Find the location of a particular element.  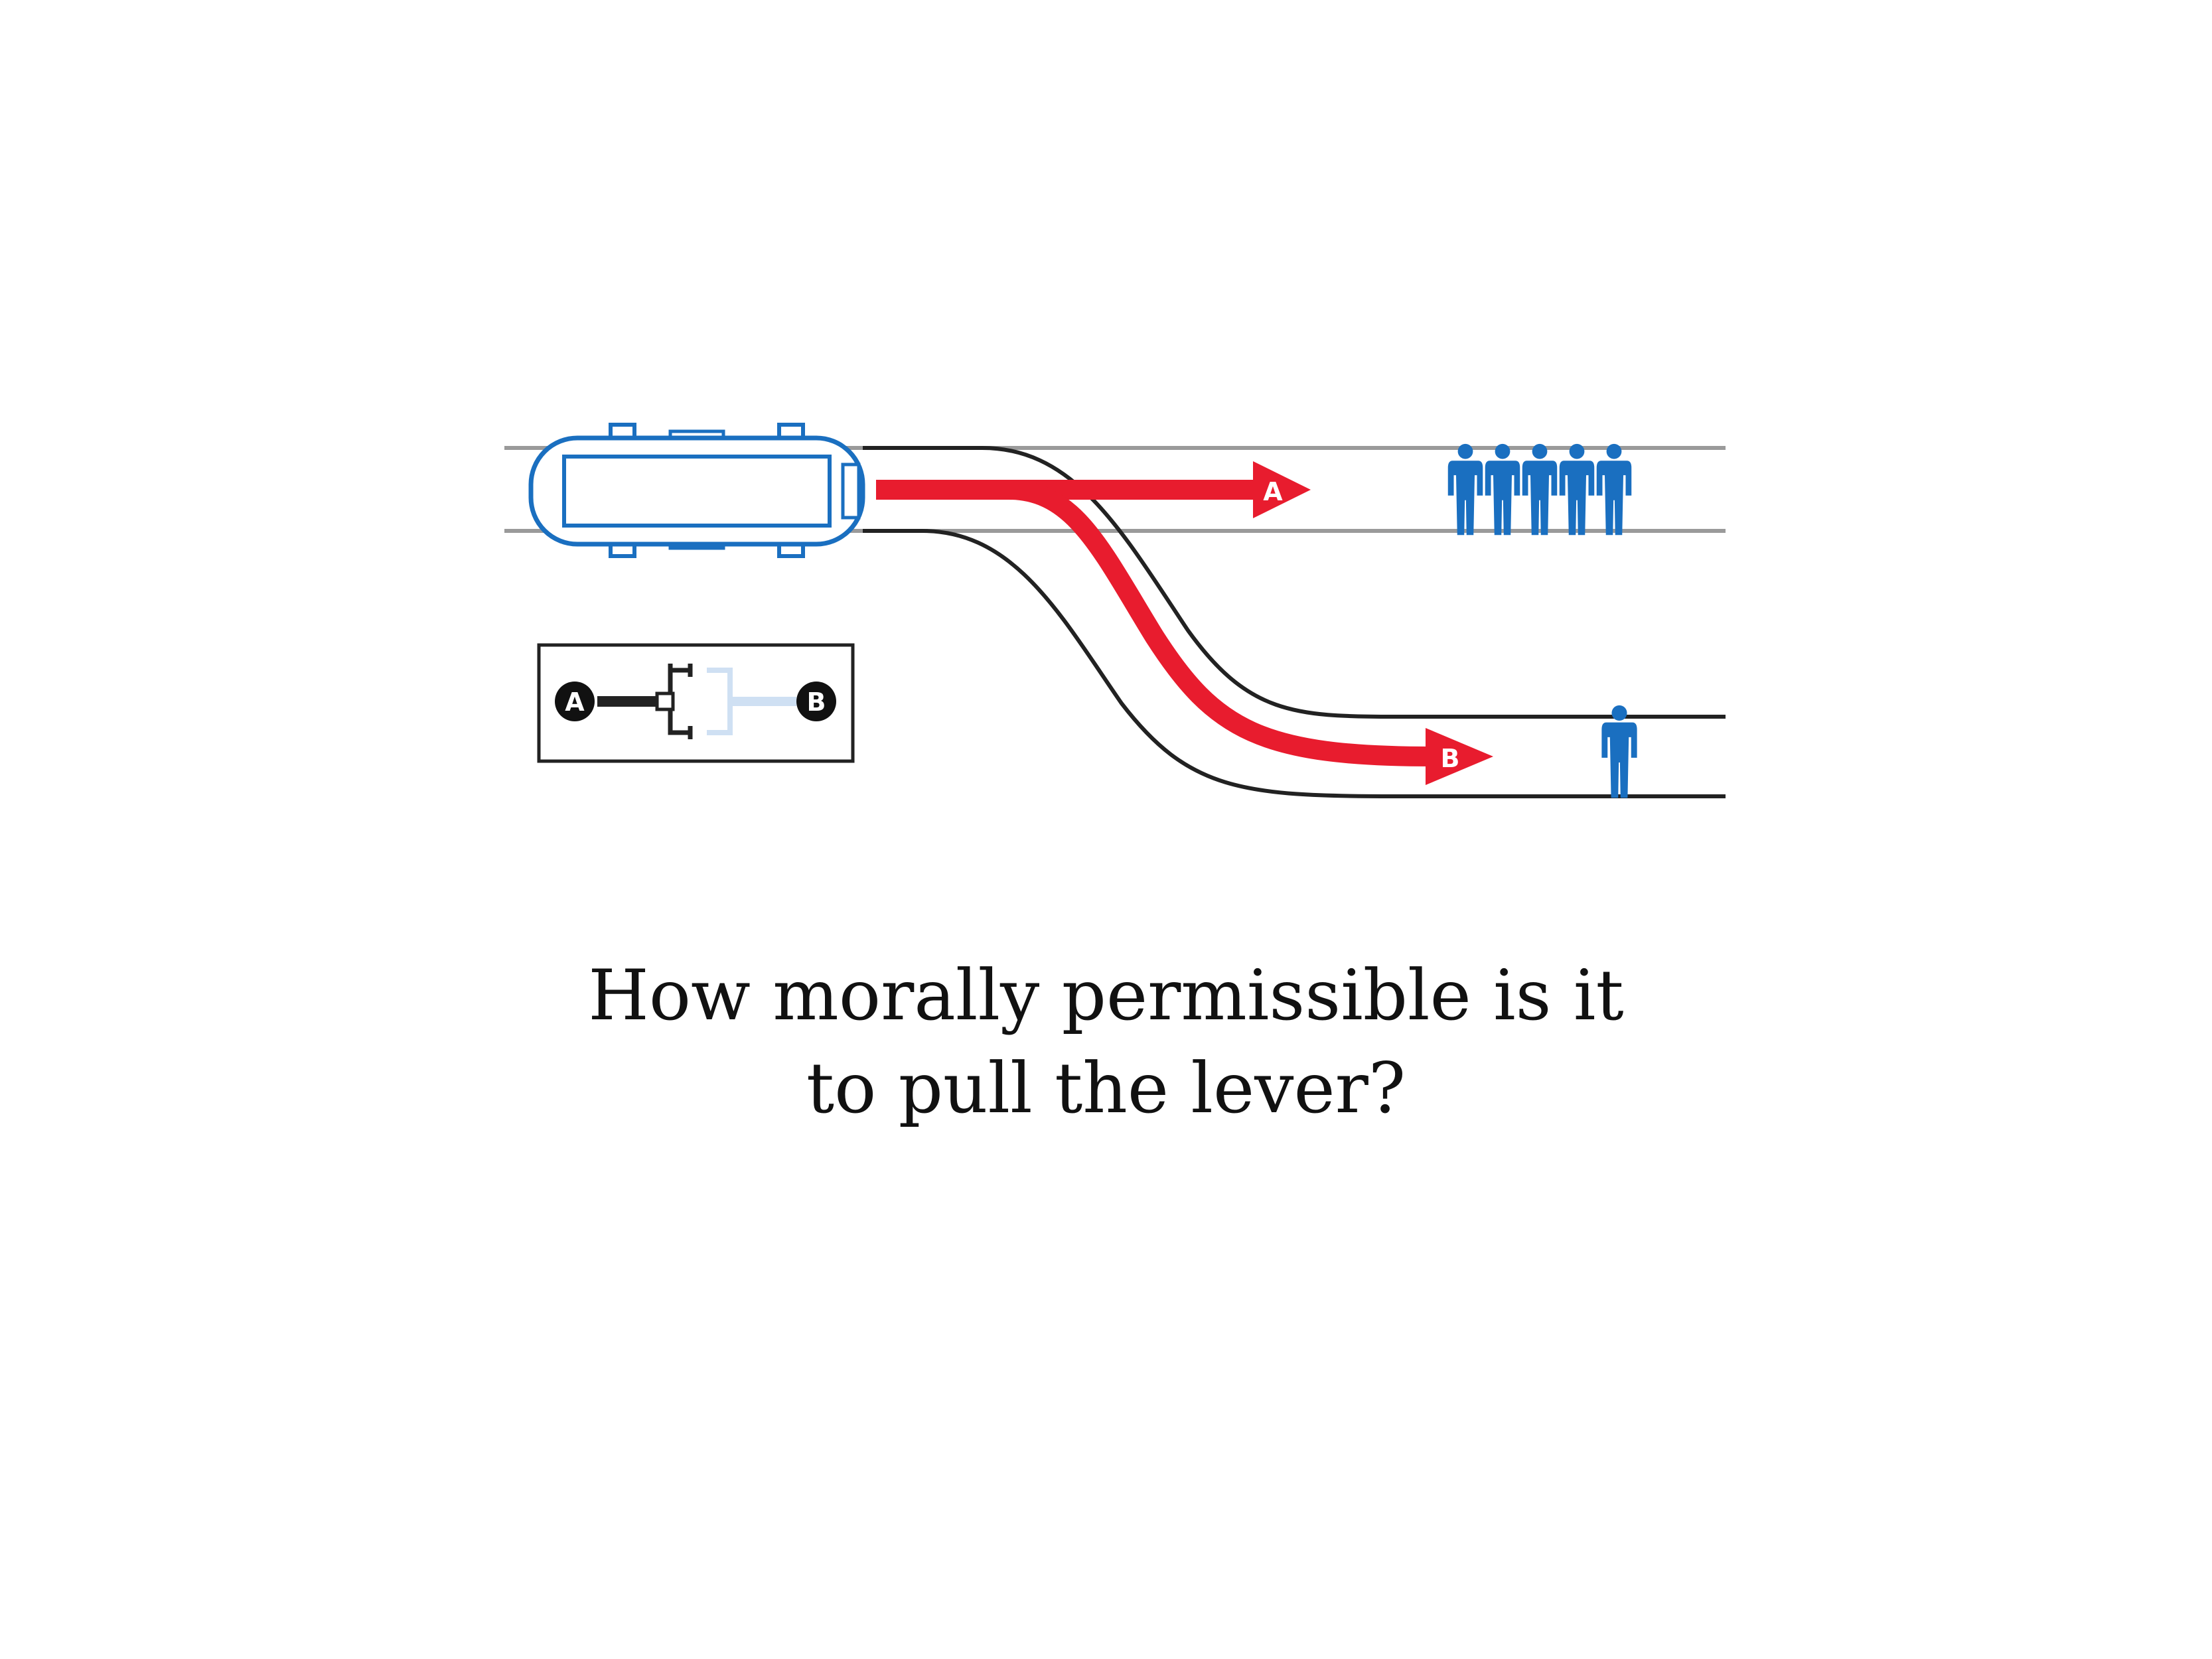

track-b-rail-top is located at coordinates (1295, 582).